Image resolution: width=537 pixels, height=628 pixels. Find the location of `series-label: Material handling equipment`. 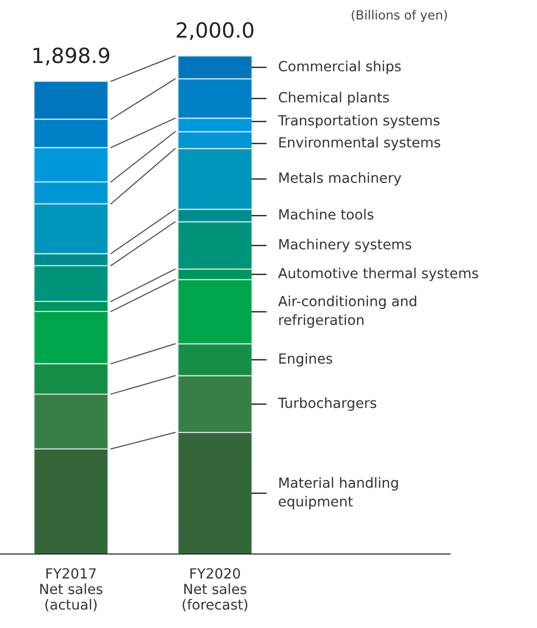

series-label: Material handling equipment is located at coordinates (338, 493).